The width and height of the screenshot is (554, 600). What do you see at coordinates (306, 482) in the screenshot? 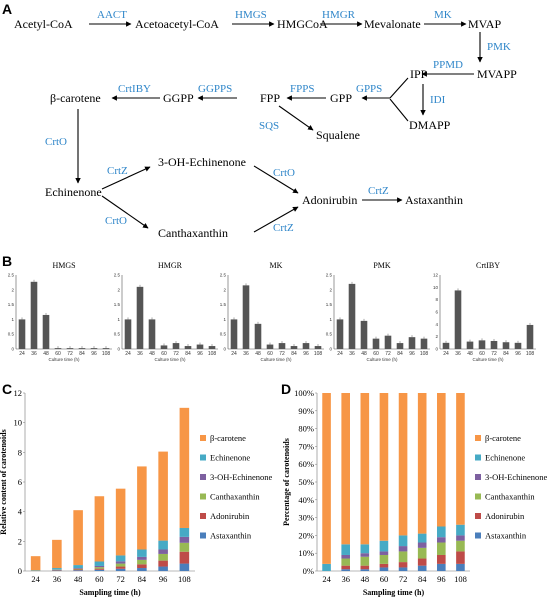
I see `y-tick-label: 50%` at bounding box center [306, 482].